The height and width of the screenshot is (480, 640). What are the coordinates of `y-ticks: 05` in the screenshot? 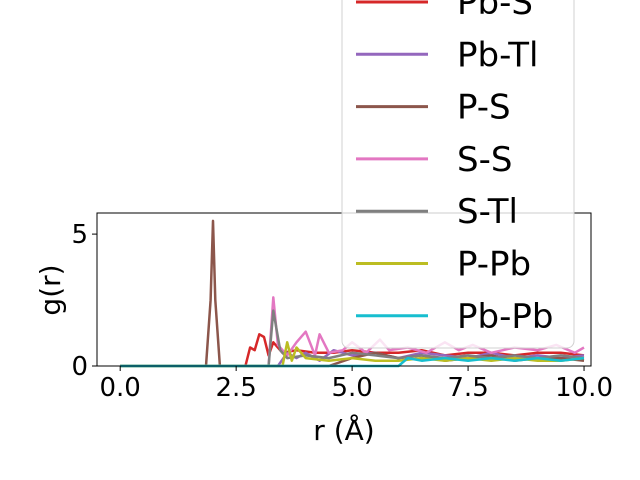 It's located at (84, 301).